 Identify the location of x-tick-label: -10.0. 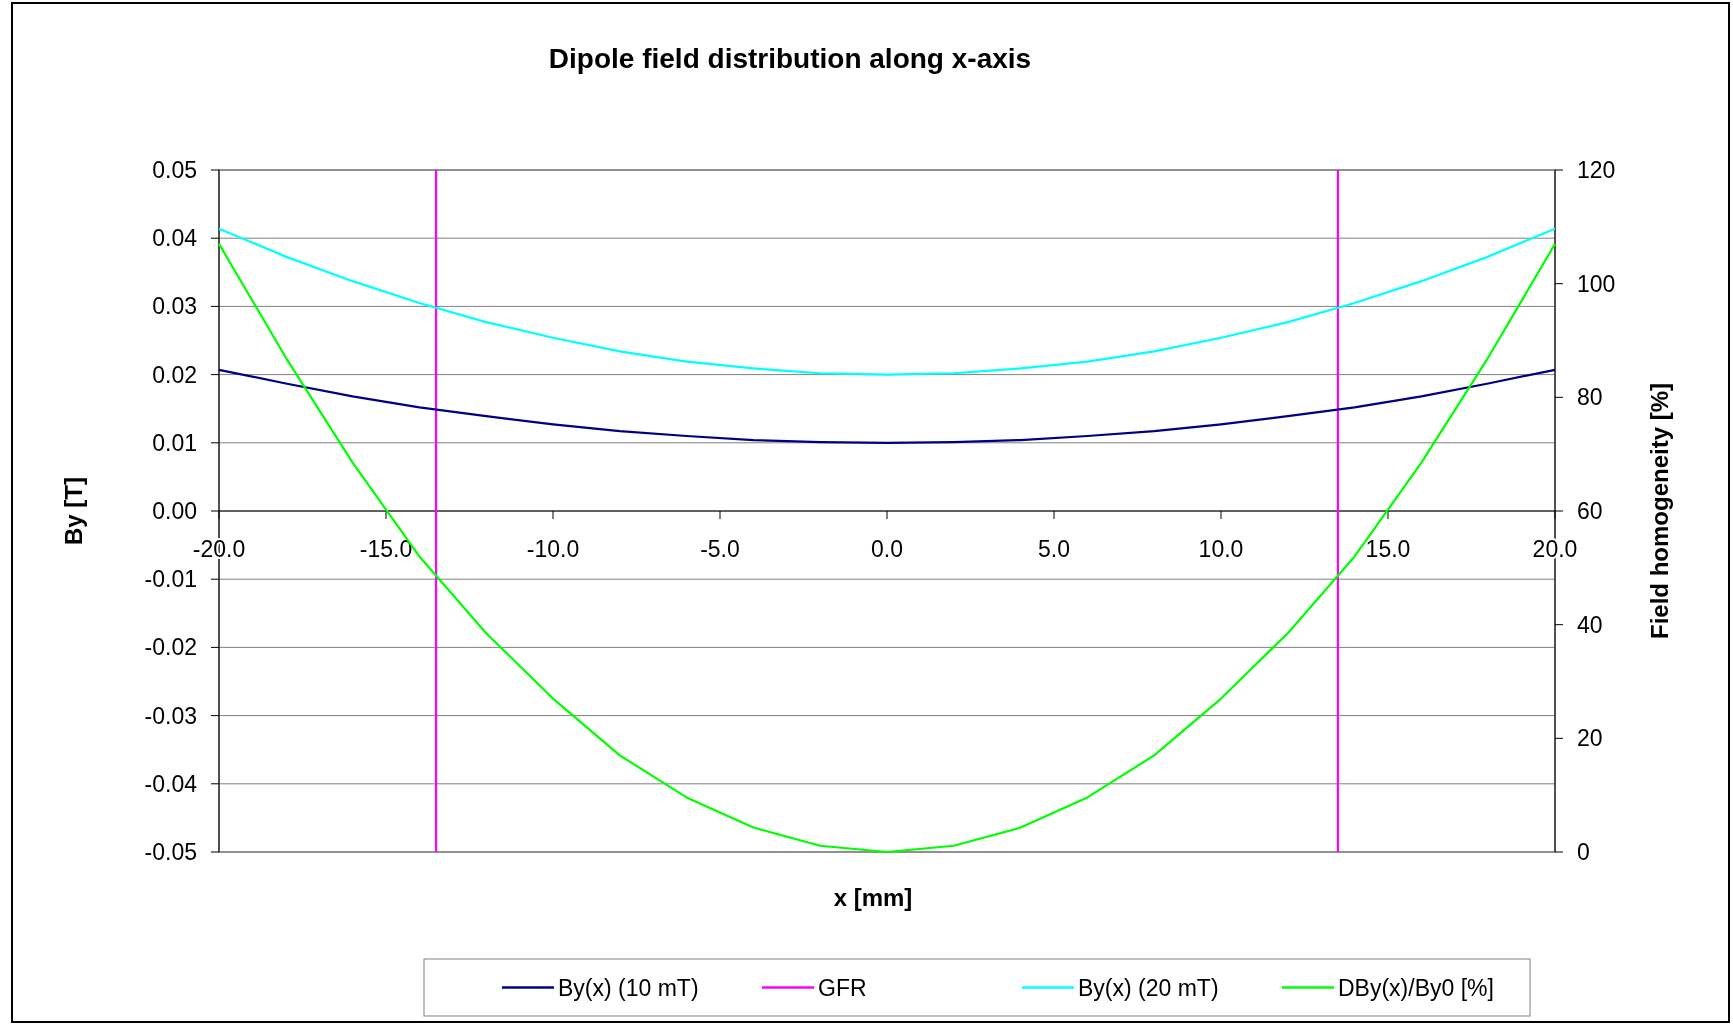
(553, 549).